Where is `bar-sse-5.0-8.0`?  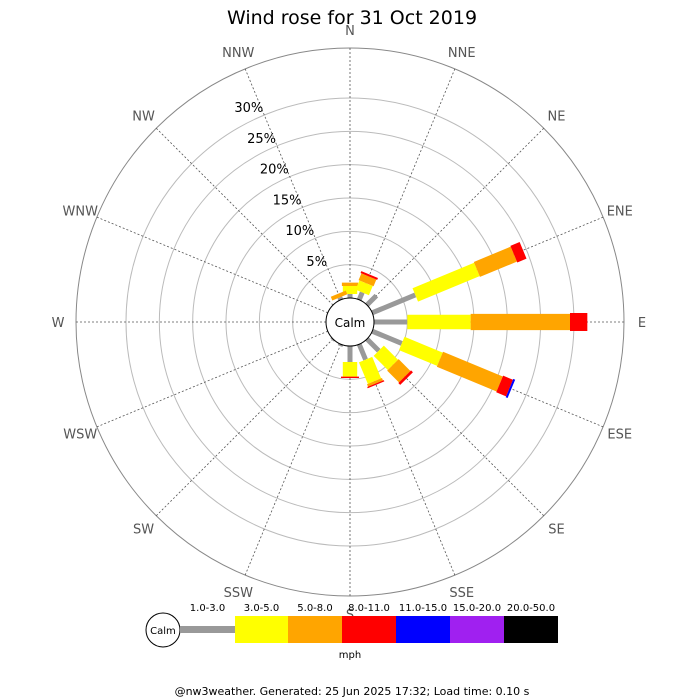 bar-sse-5.0-8.0 is located at coordinates (375, 382).